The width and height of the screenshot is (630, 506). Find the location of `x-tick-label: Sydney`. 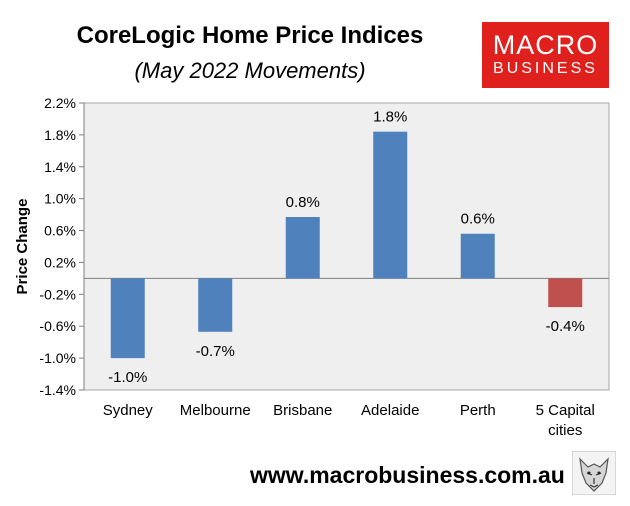

x-tick-label: Sydney is located at coordinates (128, 410).